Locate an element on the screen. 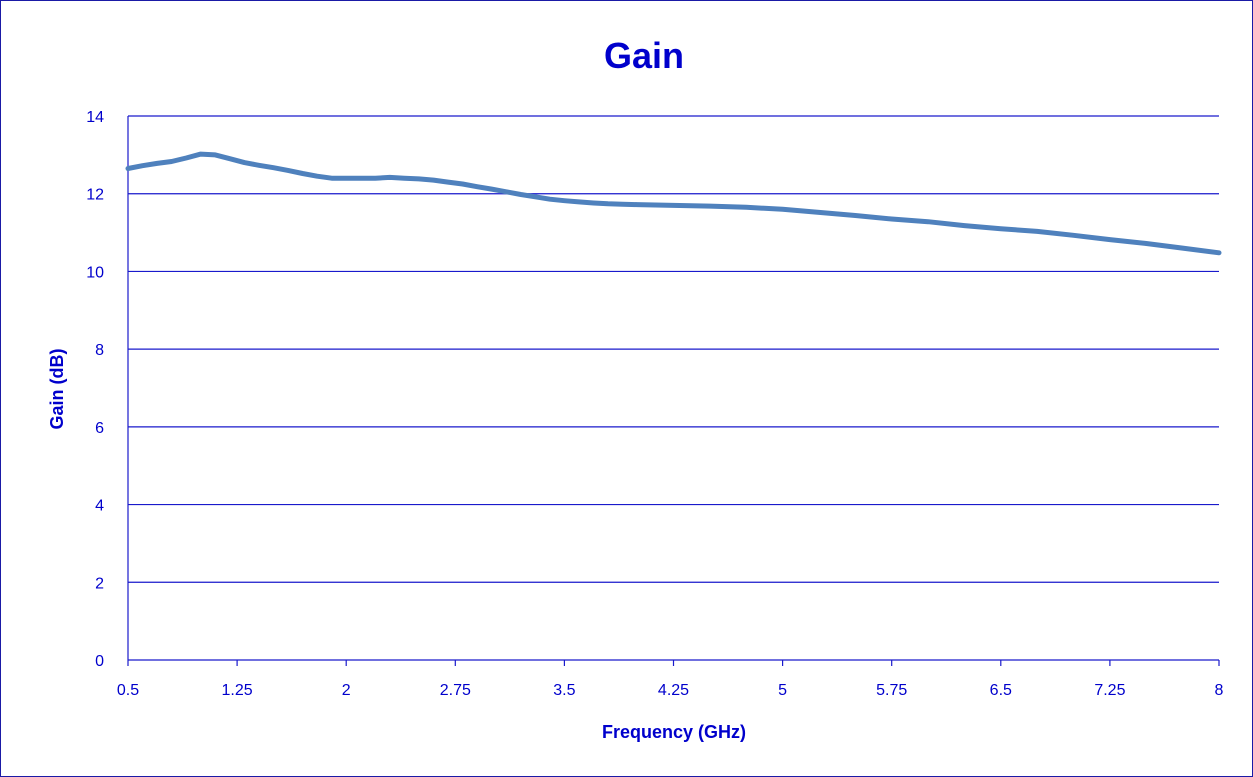 Image resolution: width=1253 pixels, height=777 pixels. x-tick-labels: 0.5 1.25 2 2.75 3.5 4.25 5 5.75 6.5 7.25 8 is located at coordinates (670, 690).